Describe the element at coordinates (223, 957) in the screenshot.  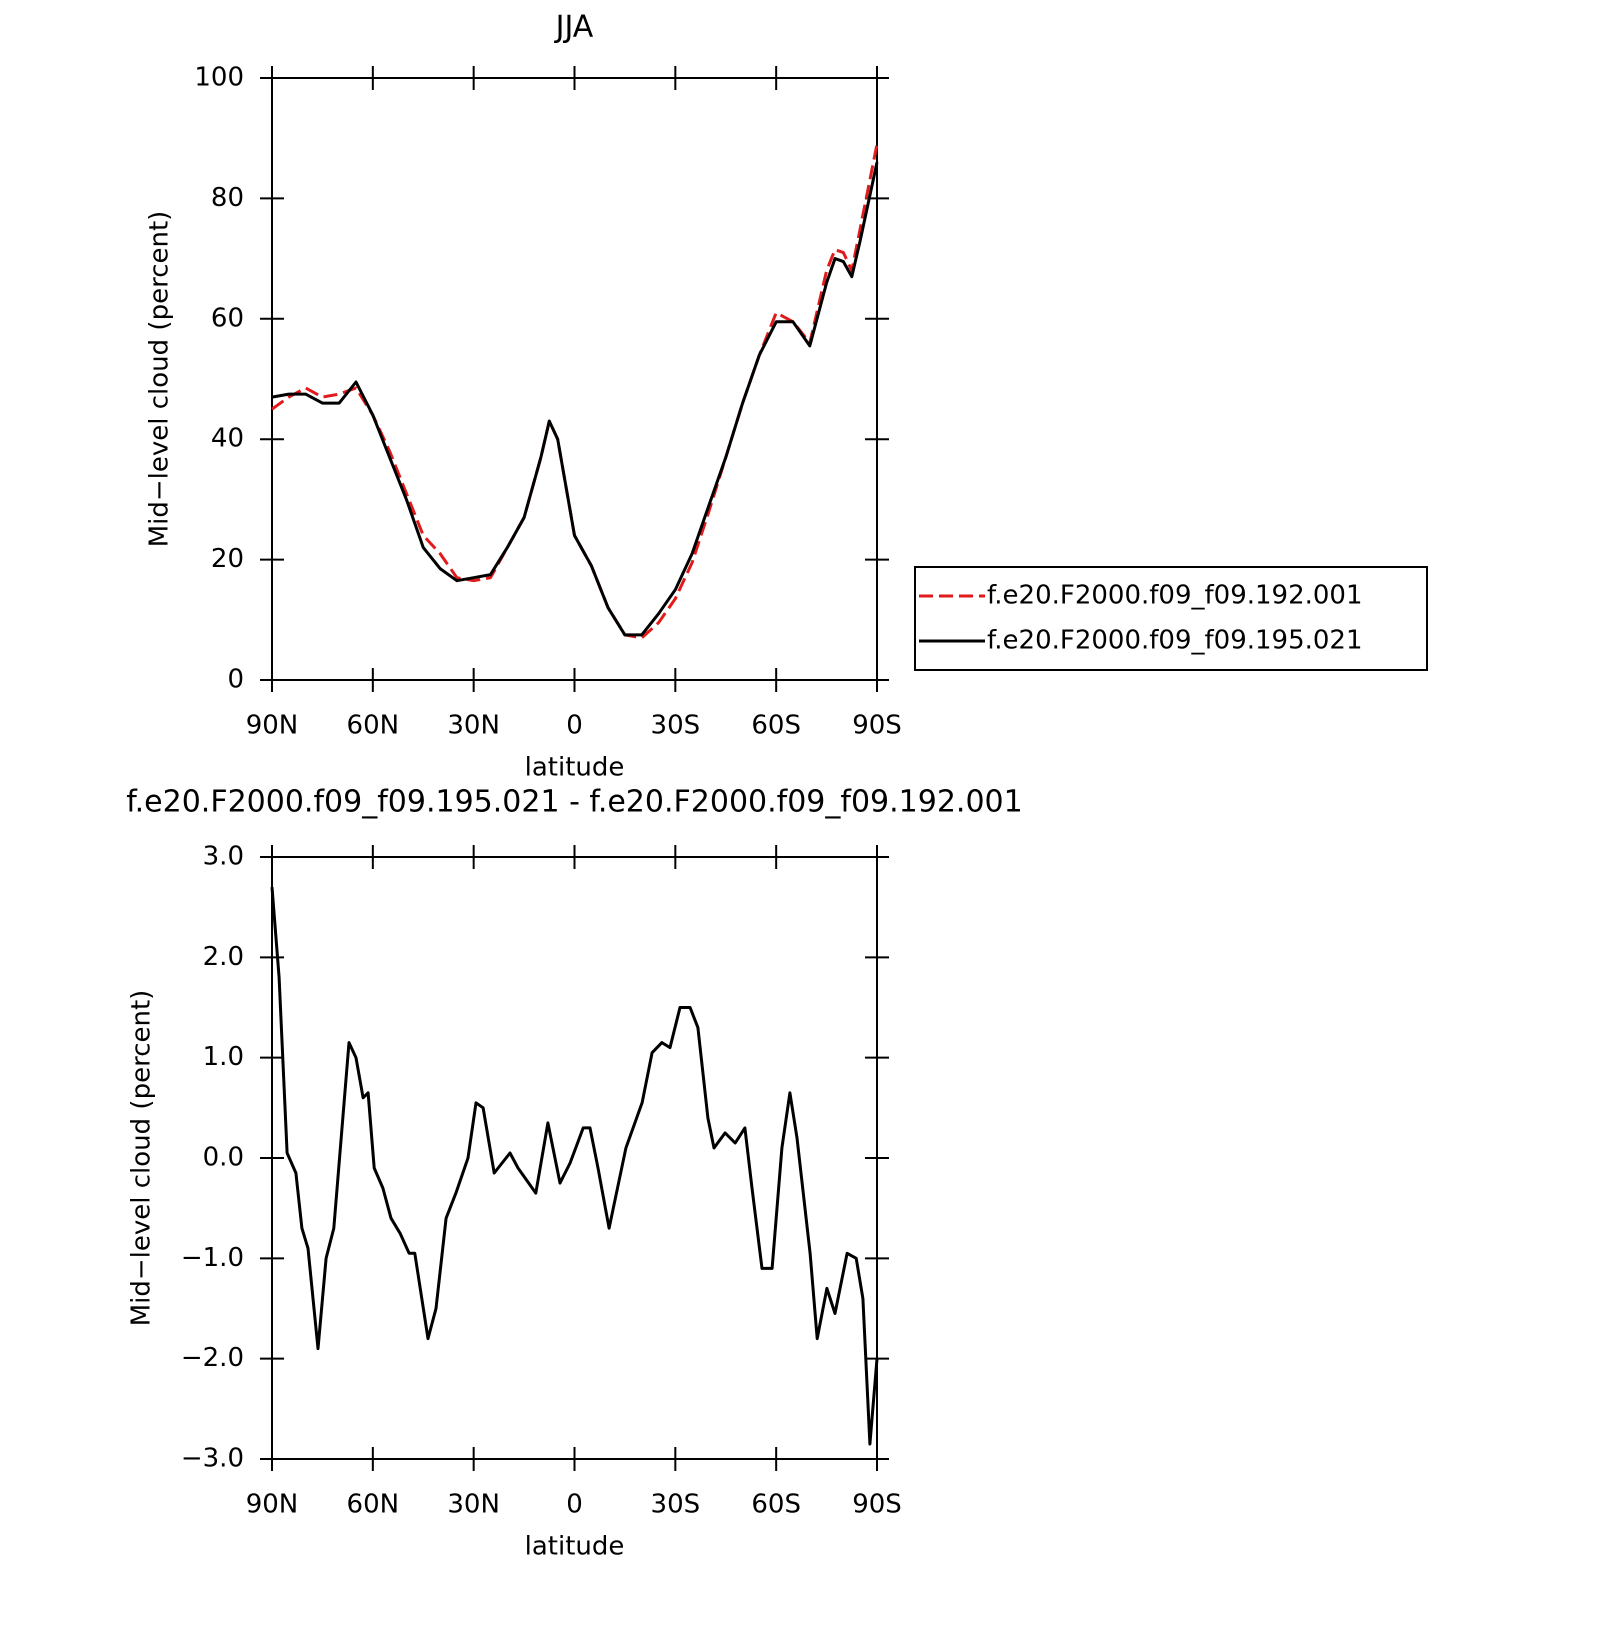
I see `y-tick-label: 2.0` at that location.